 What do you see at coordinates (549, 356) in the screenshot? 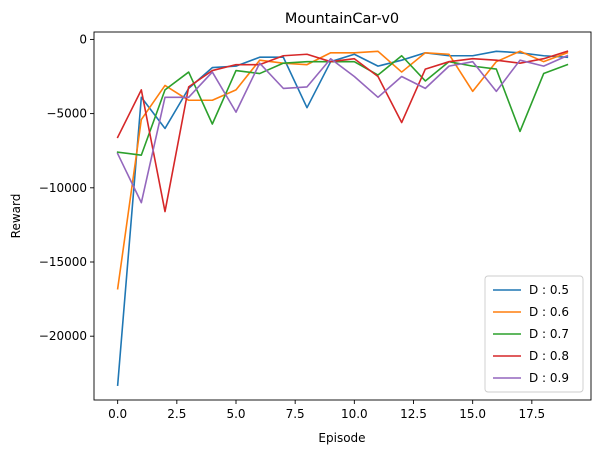
I see `legend-label: D : 0.8` at bounding box center [549, 356].